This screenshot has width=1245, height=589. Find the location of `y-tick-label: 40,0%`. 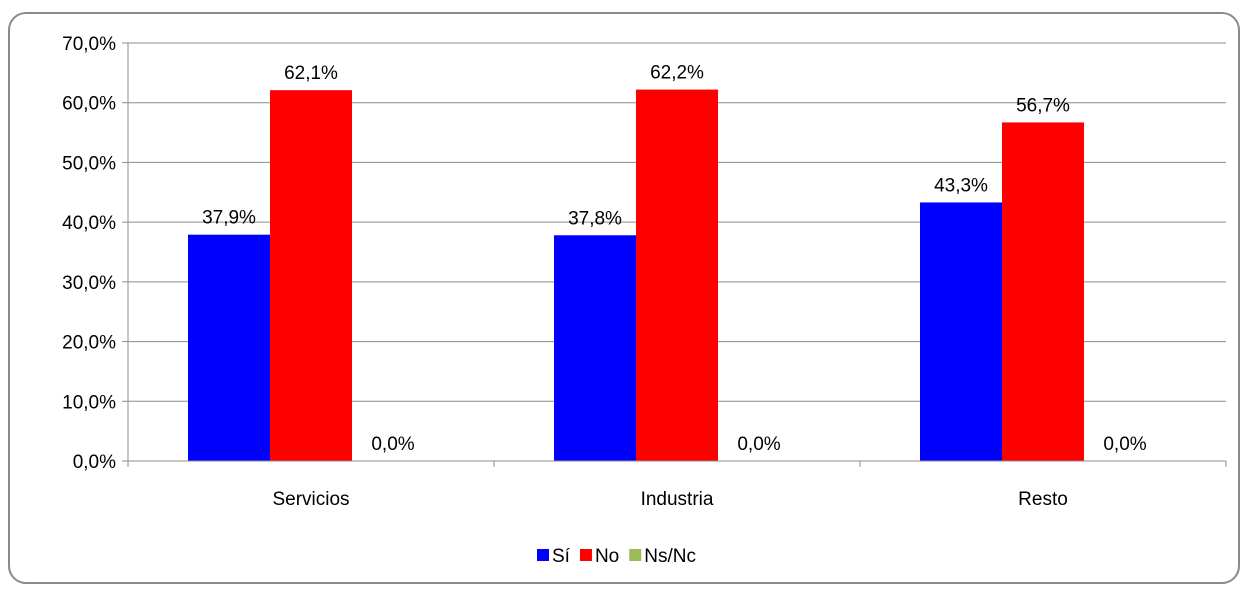

y-tick-label: 40,0% is located at coordinates (89, 223).